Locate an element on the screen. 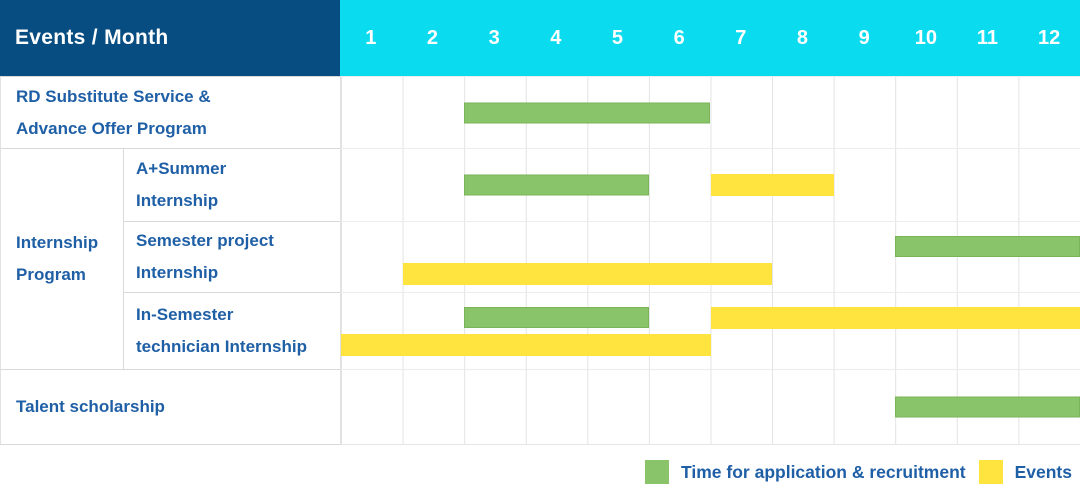  month-header-5: 5 is located at coordinates (617, 37).